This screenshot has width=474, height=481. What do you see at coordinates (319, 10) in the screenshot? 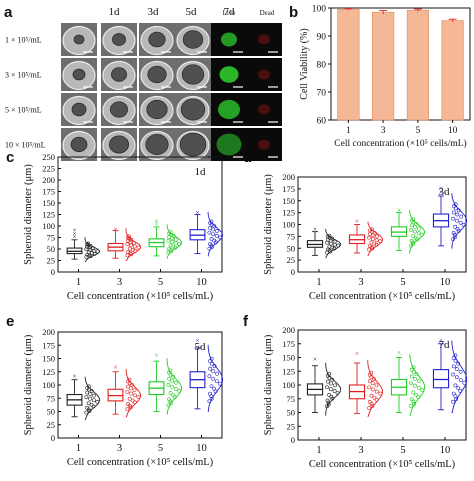
I see `y-tick-label: 100` at bounding box center [319, 10].